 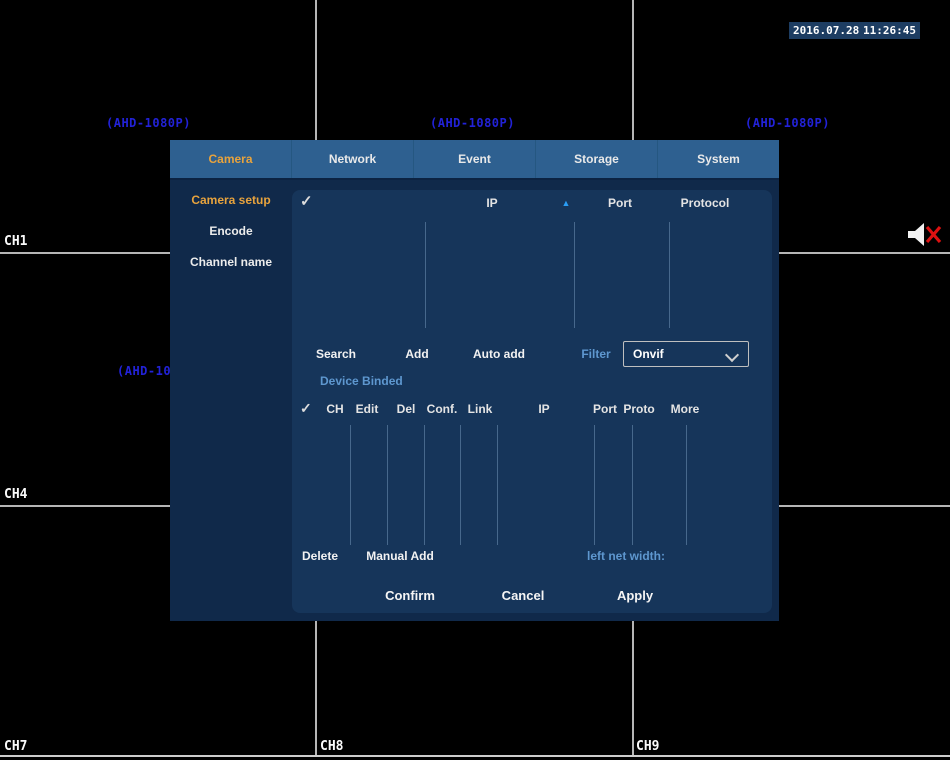 What do you see at coordinates (406, 409) in the screenshot?
I see `column-header-del: Del` at bounding box center [406, 409].